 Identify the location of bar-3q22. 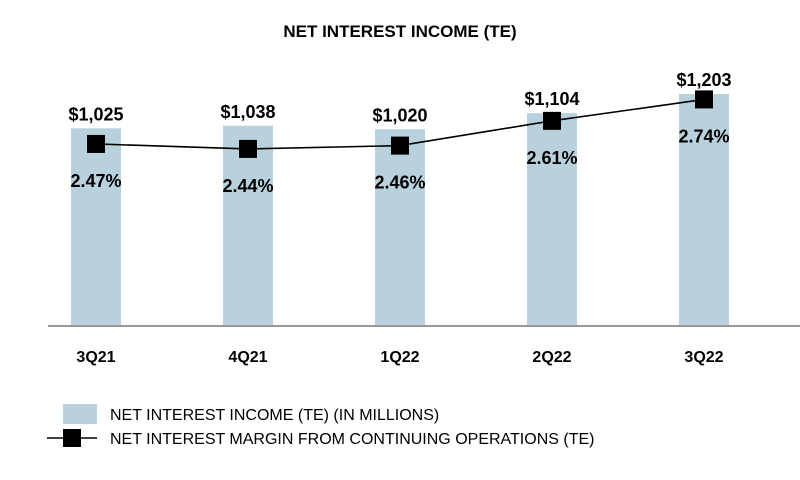
(704, 210).